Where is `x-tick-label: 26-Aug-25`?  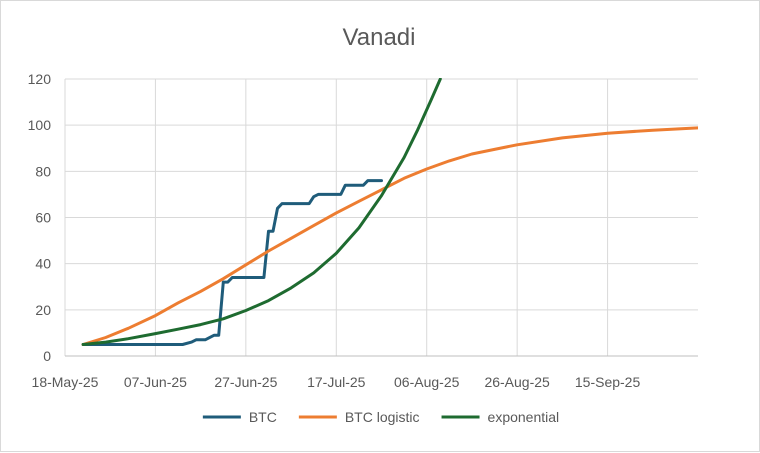 x-tick-label: 26-Aug-25 is located at coordinates (517, 382).